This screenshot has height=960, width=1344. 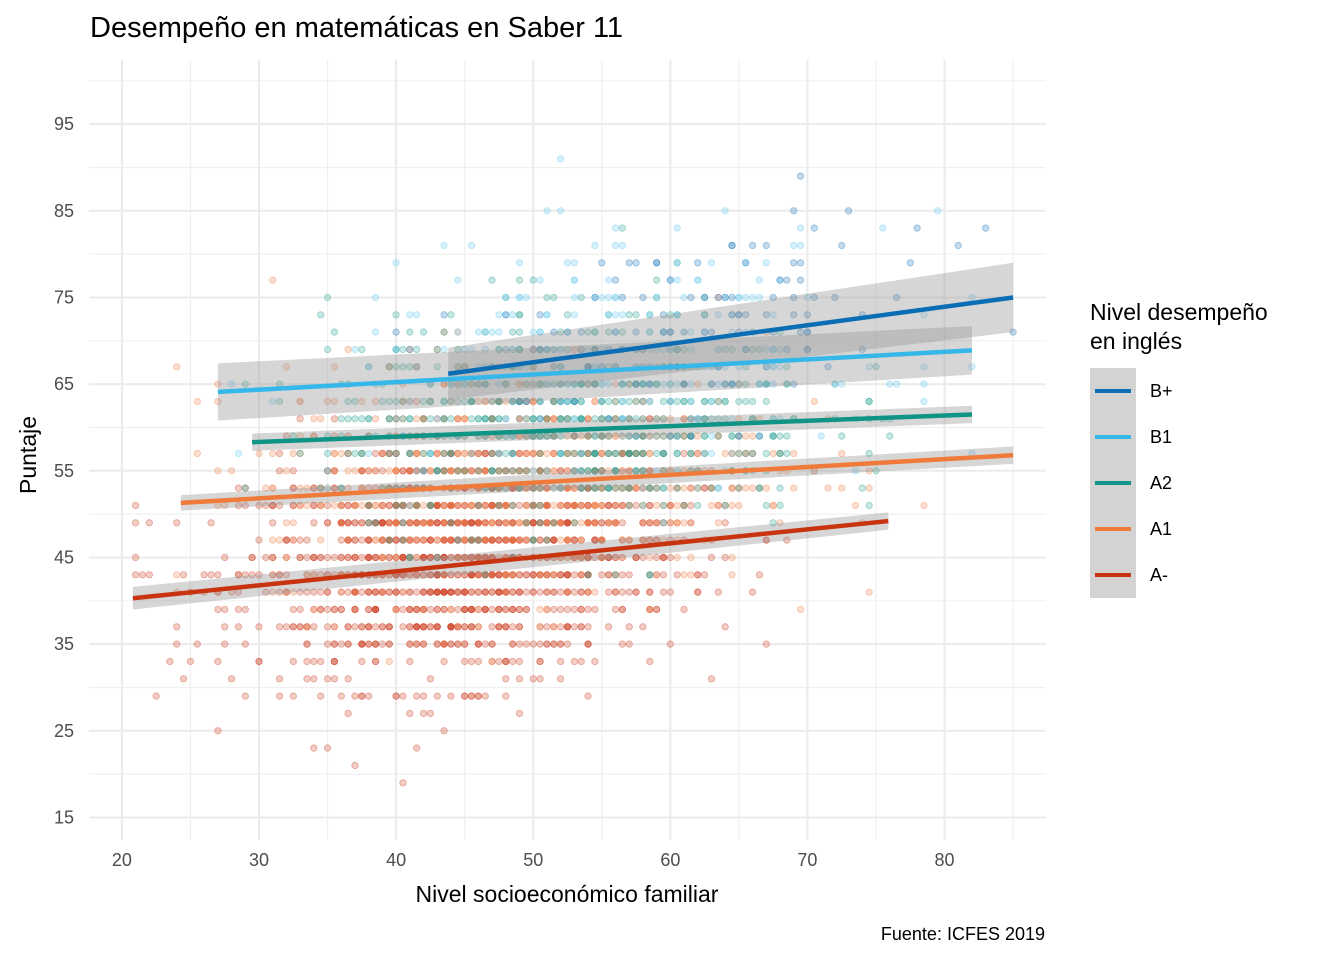 What do you see at coordinates (64, 731) in the screenshot?
I see `y-tick-label: 25` at bounding box center [64, 731].